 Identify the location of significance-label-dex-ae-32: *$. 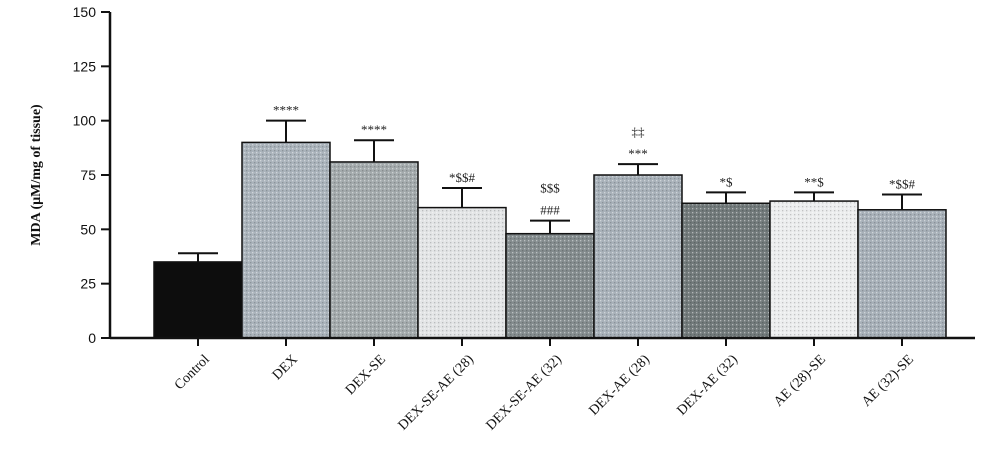
(727, 181).